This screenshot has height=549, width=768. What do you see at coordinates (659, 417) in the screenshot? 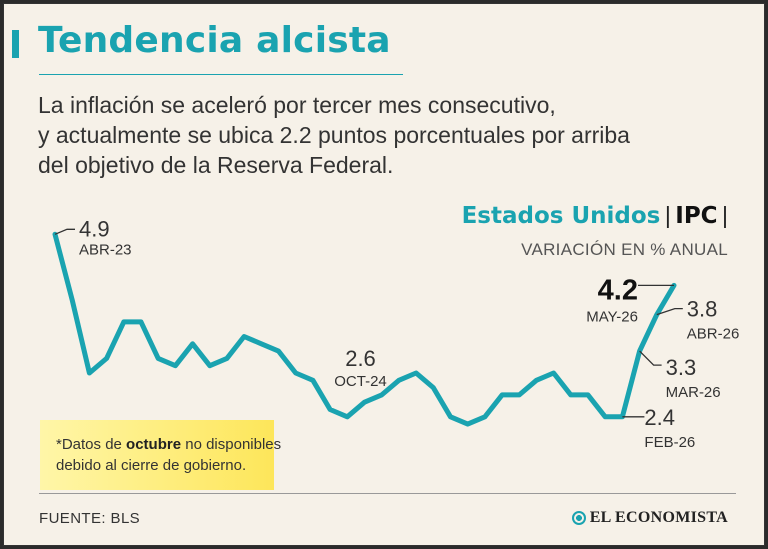
I see `value-label: 2.4` at bounding box center [659, 417].